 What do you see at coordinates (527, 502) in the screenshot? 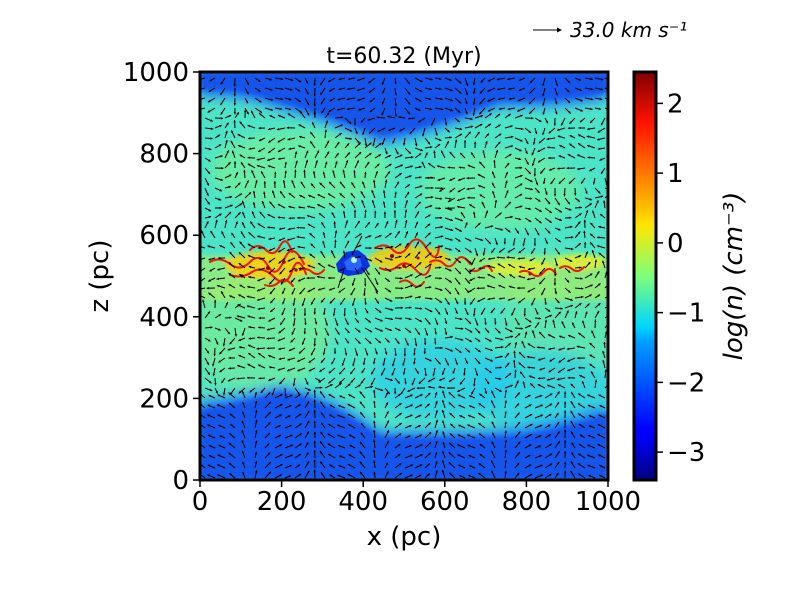
I see `x-tick-label: 800` at bounding box center [527, 502].